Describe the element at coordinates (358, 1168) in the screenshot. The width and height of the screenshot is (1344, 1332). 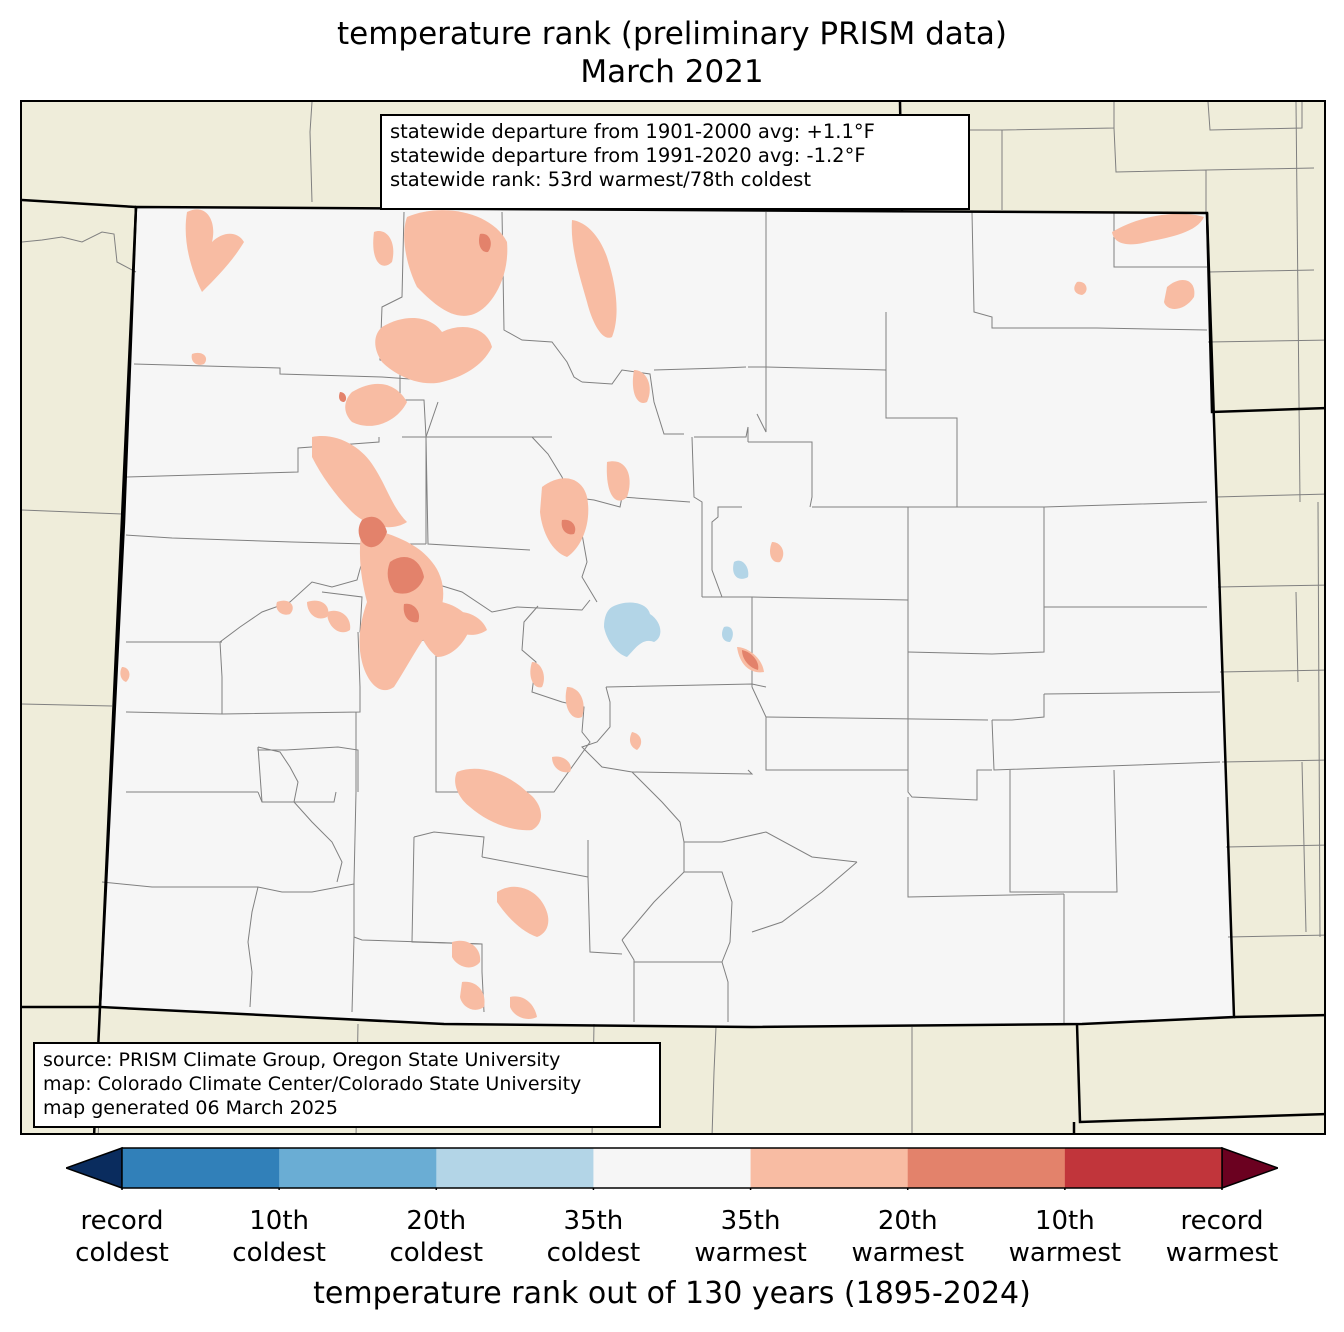
I see `colorbar-segment-10th-to-20th-coldest` at that location.